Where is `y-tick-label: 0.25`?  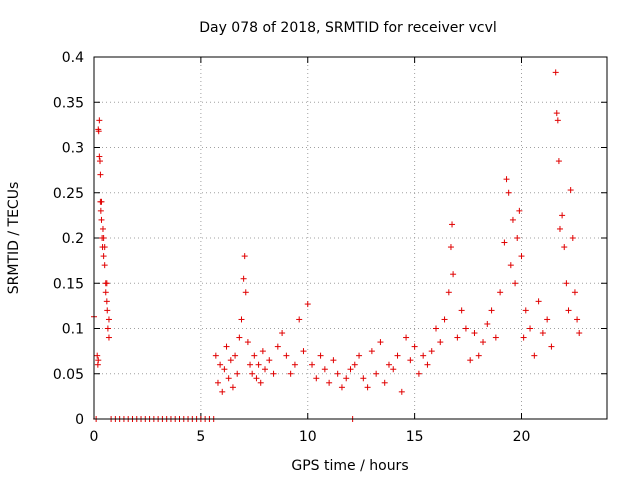 y-tick-label: 0.25 is located at coordinates (68, 194).